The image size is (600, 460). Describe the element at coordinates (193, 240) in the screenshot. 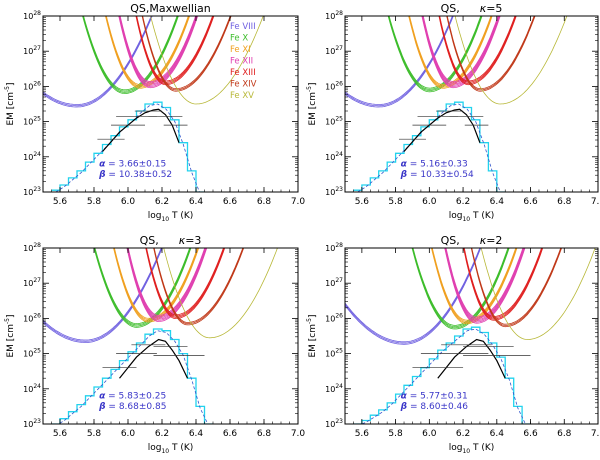

I see `title-kappa-value: =3` at that location.